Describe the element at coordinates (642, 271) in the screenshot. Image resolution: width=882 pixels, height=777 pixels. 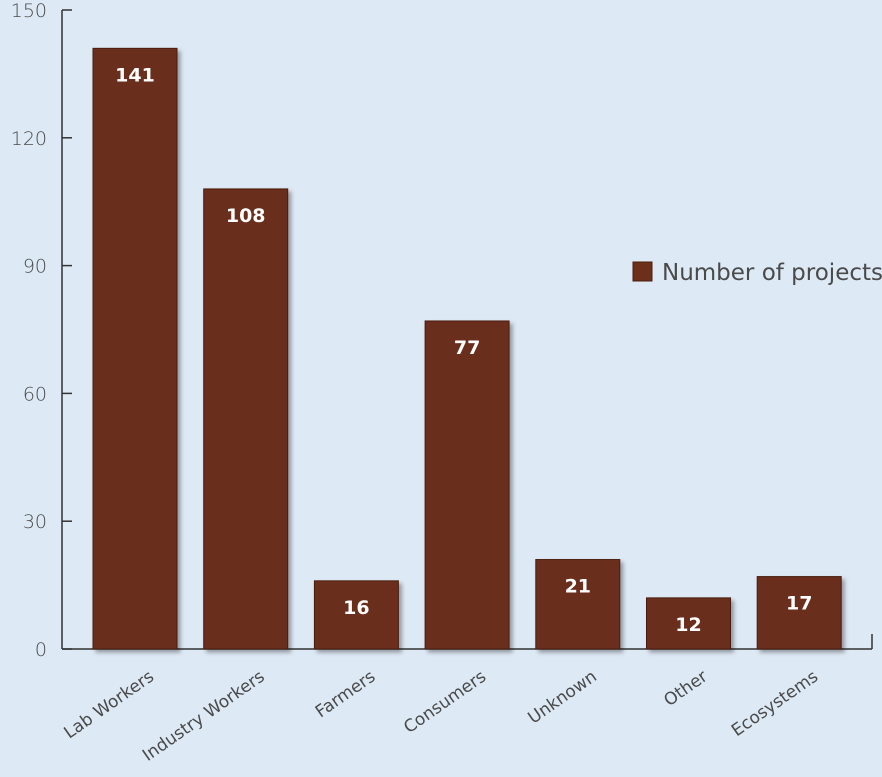
I see `legend-swatch` at that location.